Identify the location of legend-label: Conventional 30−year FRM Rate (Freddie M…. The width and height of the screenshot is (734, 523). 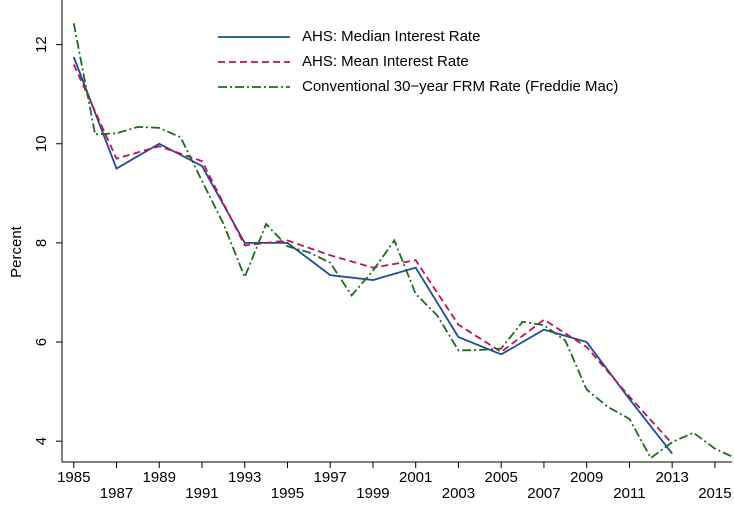
(460, 86).